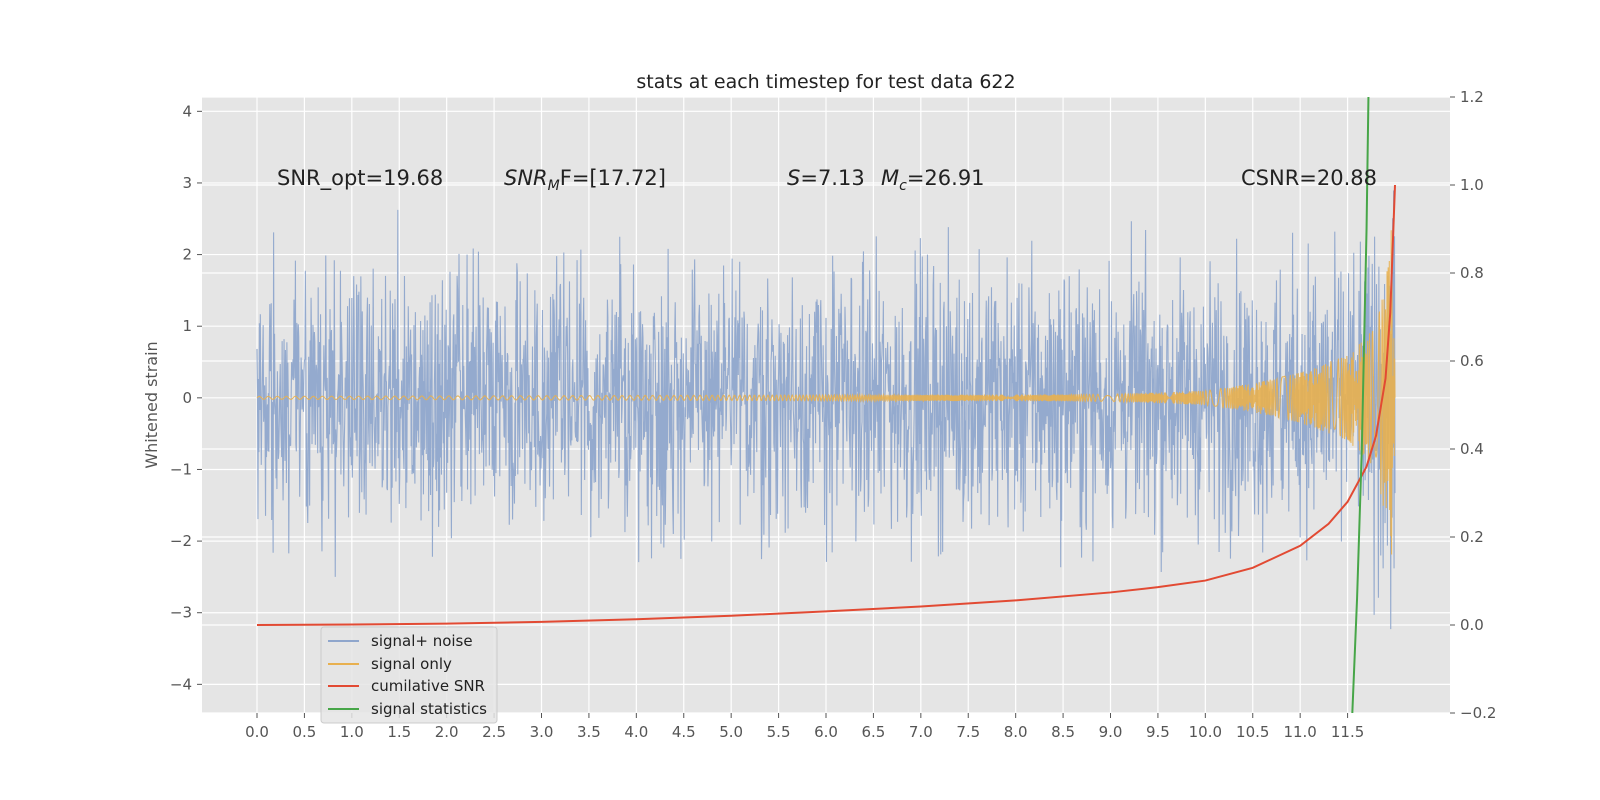 Image resolution: width=1600 pixels, height=800 pixels. What do you see at coordinates (187, 398) in the screenshot?
I see `y-tick-label: 0` at bounding box center [187, 398].